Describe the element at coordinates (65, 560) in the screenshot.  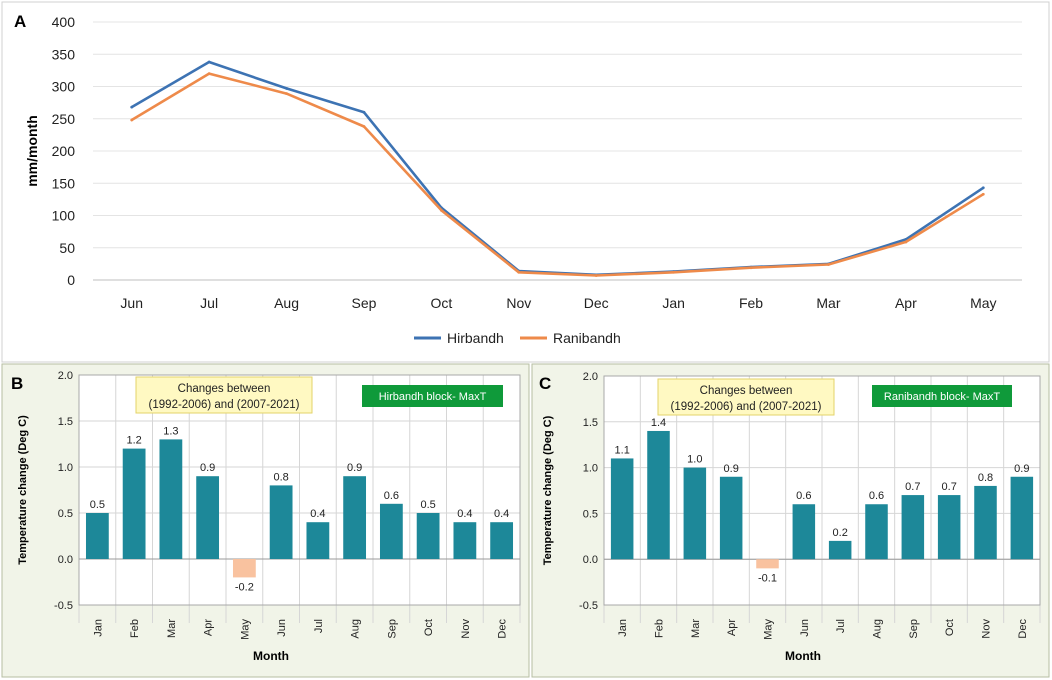
I see `y-tick-label: 0.0` at that location.